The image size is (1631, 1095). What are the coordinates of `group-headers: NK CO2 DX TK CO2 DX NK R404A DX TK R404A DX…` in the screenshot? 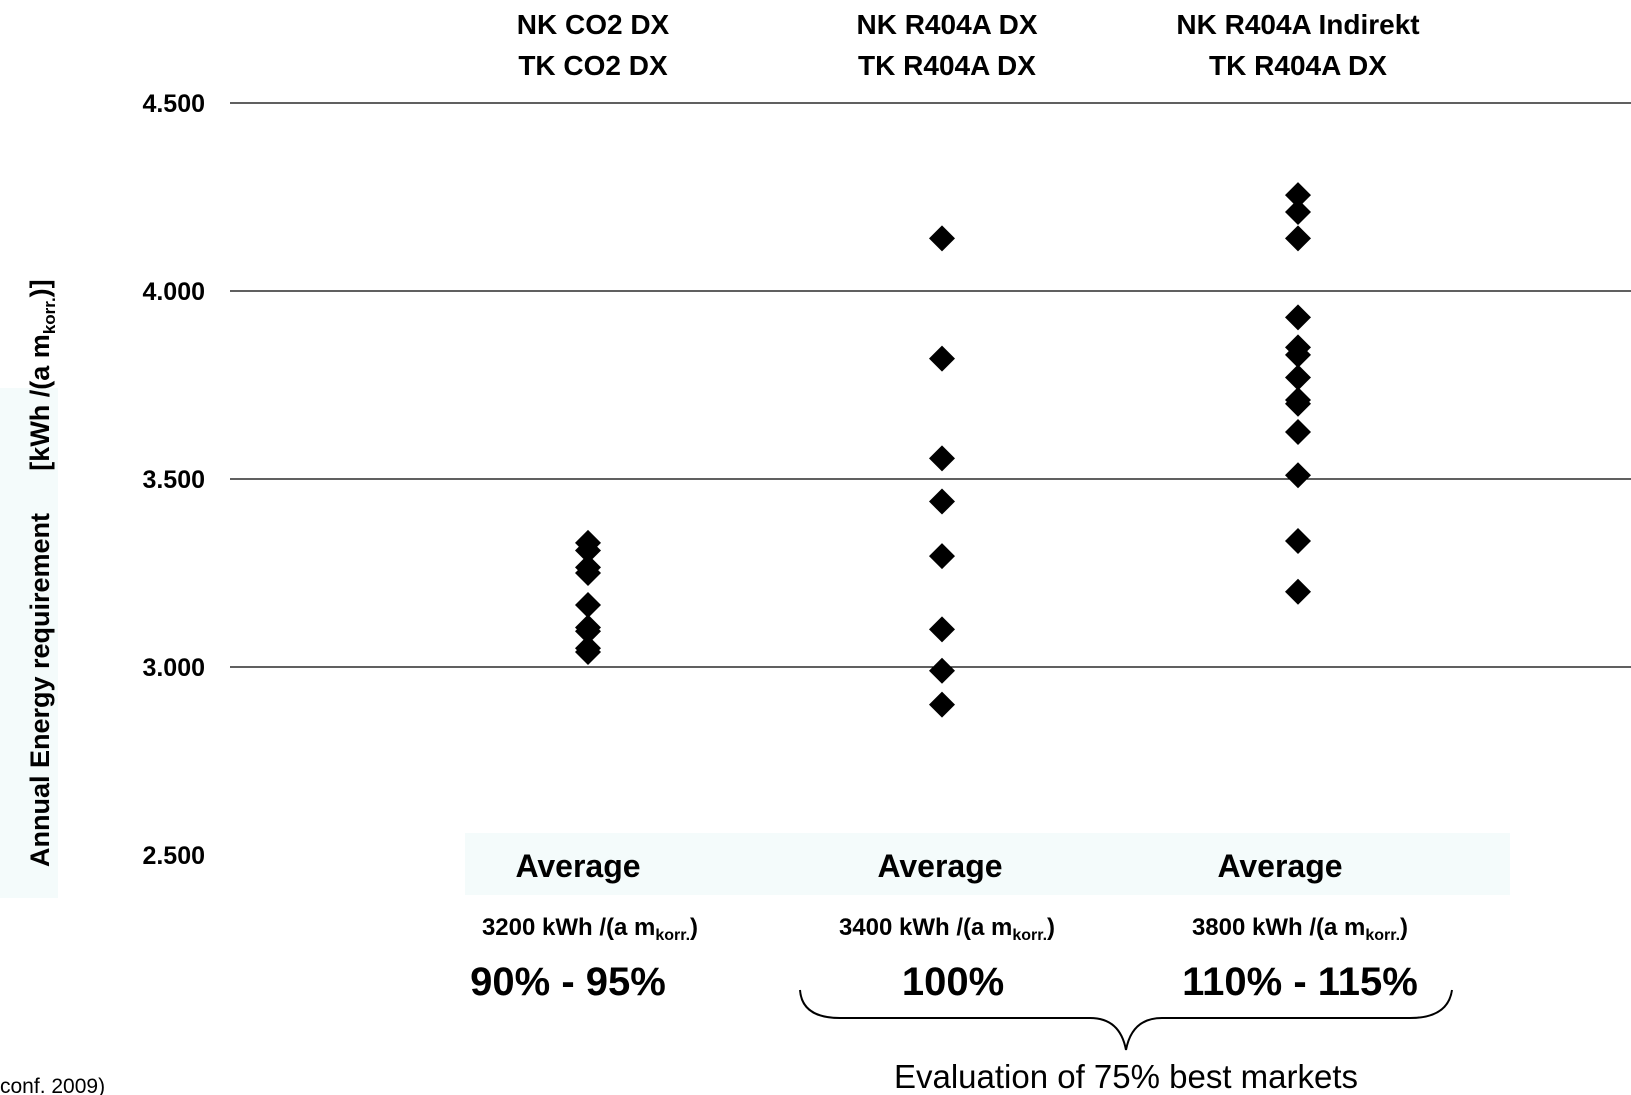 It's located at (968, 45).